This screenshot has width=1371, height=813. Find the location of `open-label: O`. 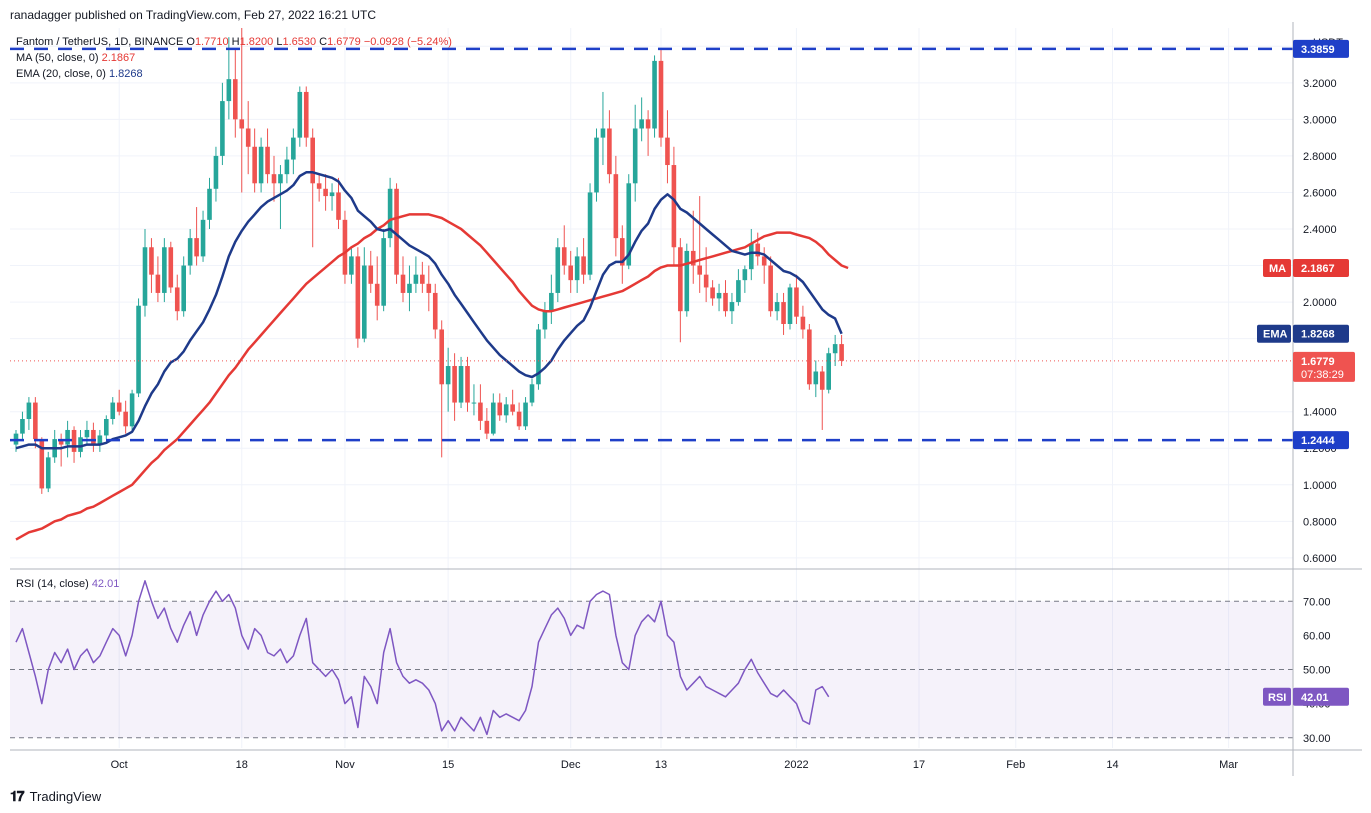

open-label: O is located at coordinates (190, 42).